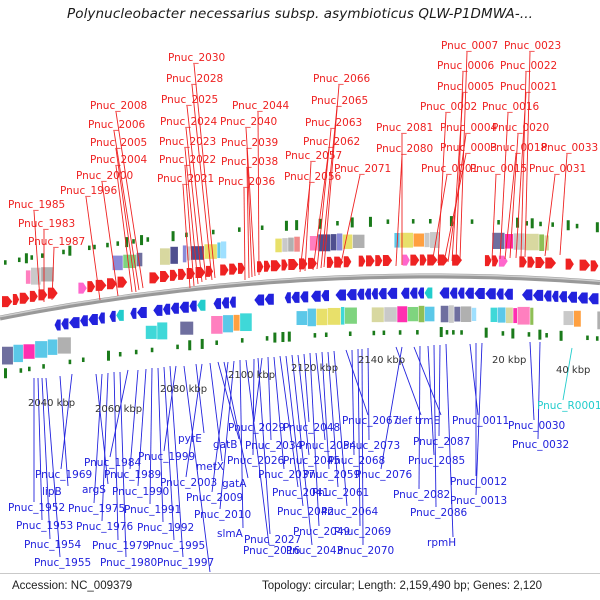  What do you see at coordinates (89, 191) in the screenshot?
I see `forward-gene-label: Pnuc_1996` at bounding box center [89, 191].